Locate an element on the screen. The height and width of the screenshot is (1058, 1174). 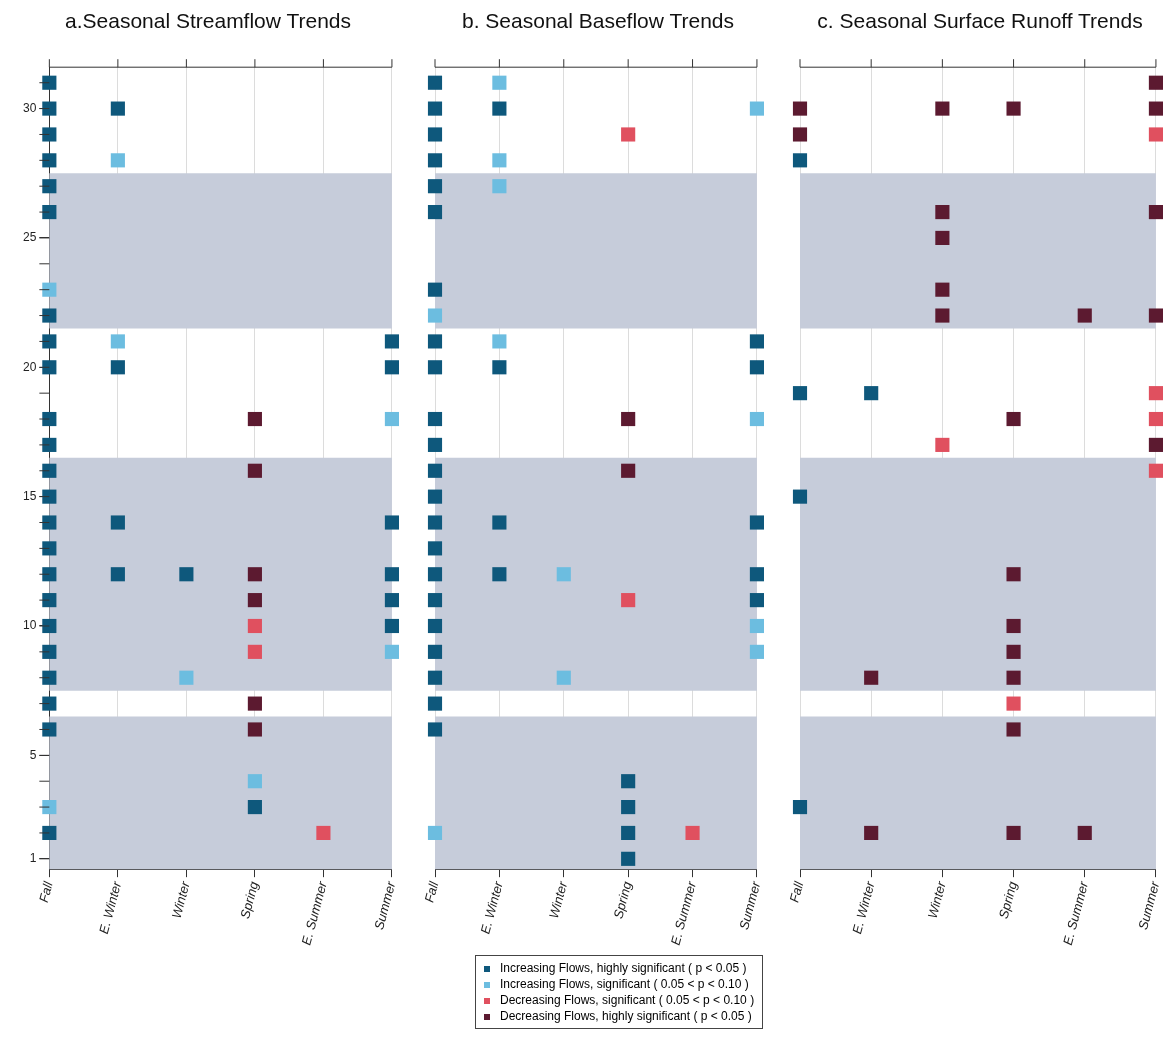
y-tick-label: 20 is located at coordinates (29, 366).